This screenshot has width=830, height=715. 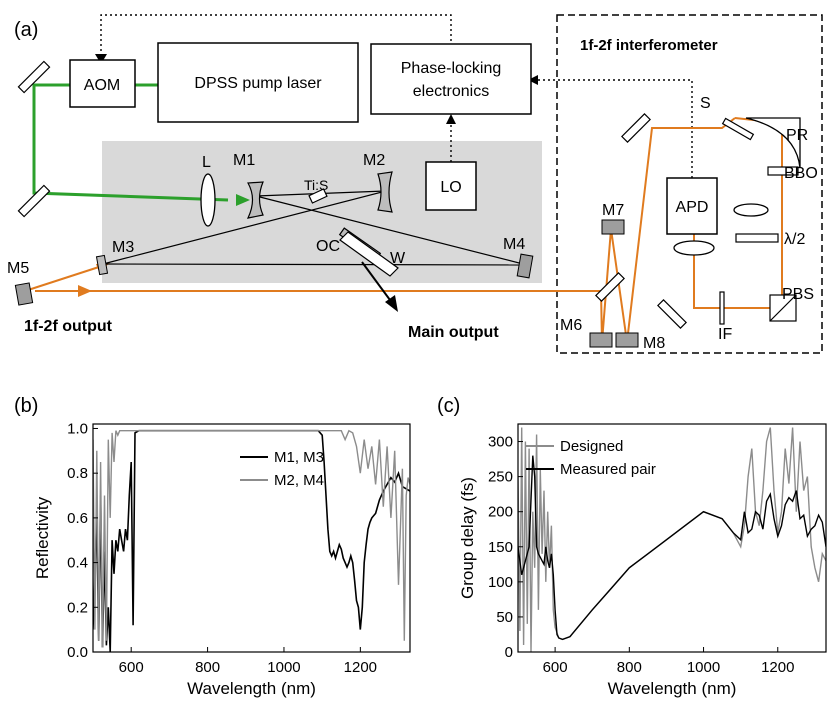 I want to click on lo-arrow, so click(x=451, y=119).